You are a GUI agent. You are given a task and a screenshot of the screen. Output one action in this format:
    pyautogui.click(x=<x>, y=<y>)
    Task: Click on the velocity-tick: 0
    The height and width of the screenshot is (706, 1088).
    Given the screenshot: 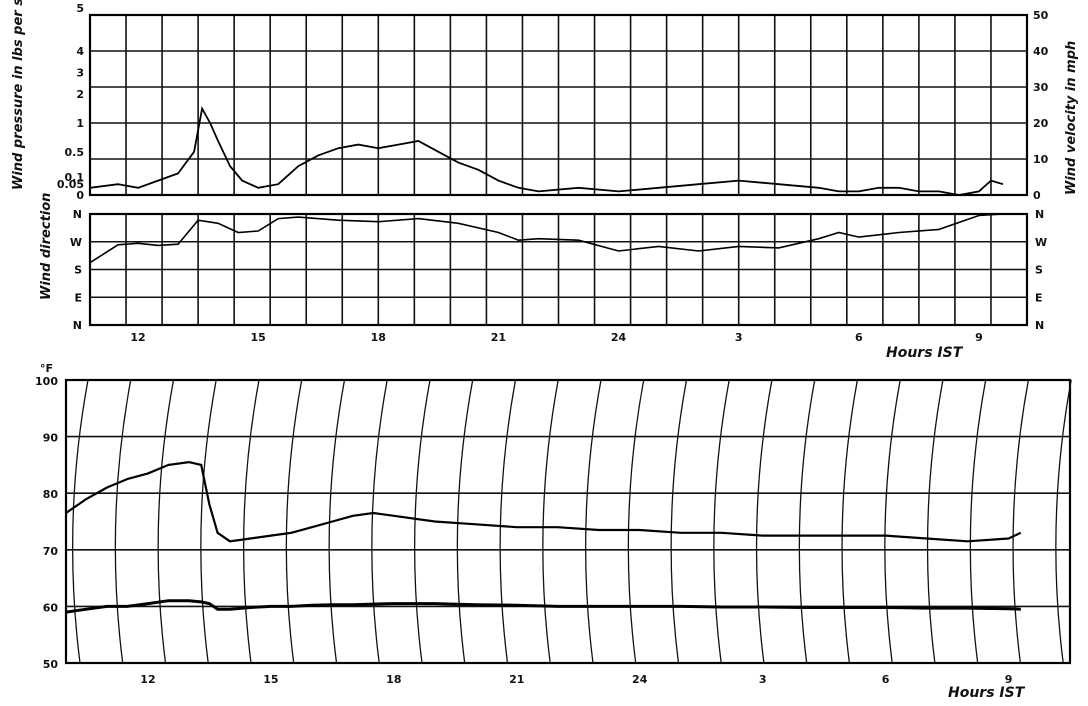 What is the action you would take?
    pyautogui.click(x=1037, y=195)
    